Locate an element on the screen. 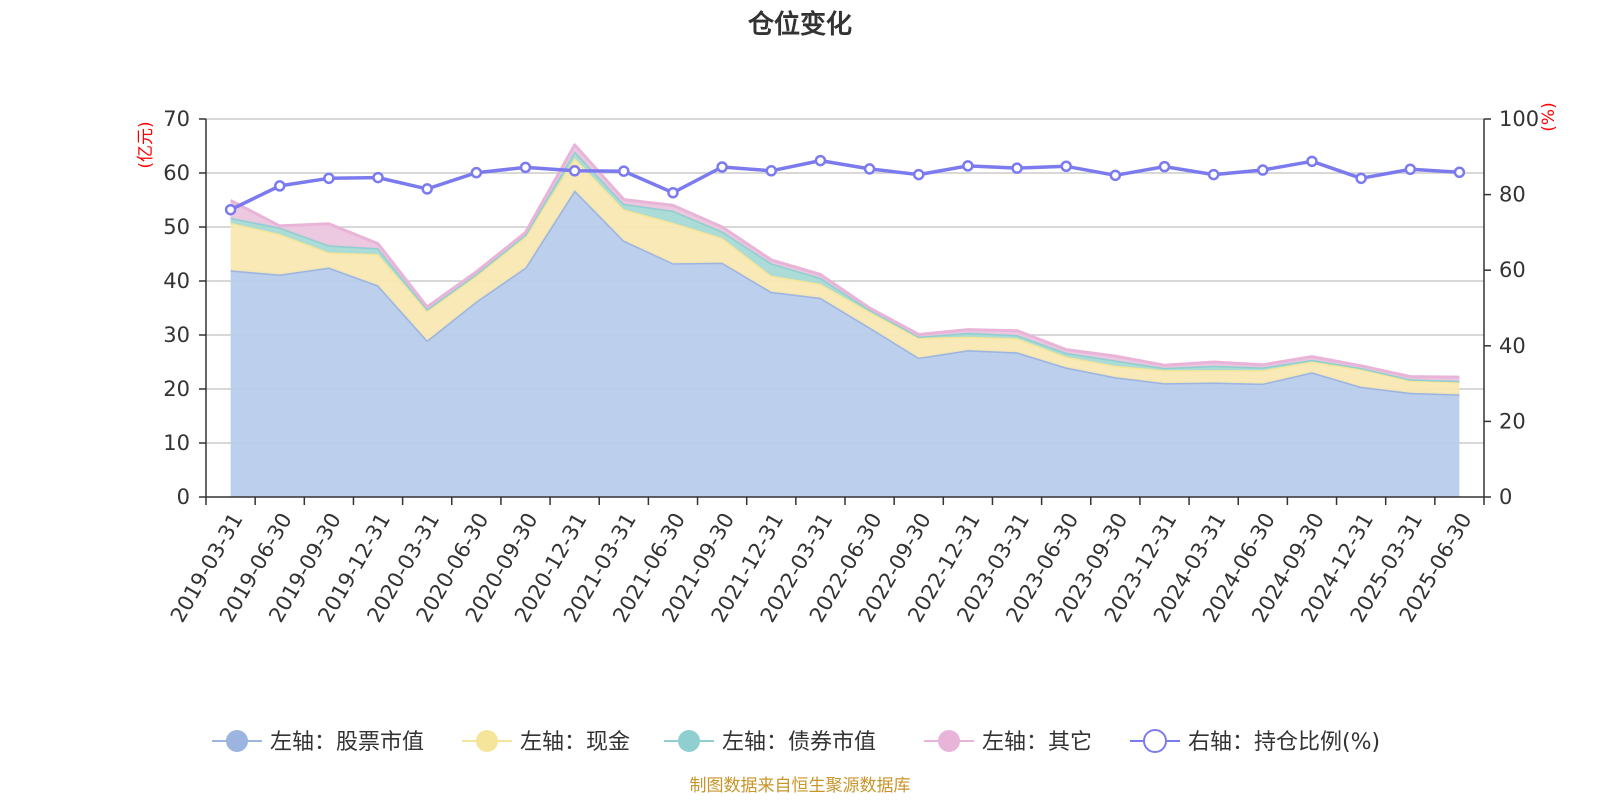  chart-title: 仓位变化 is located at coordinates (799, 24).